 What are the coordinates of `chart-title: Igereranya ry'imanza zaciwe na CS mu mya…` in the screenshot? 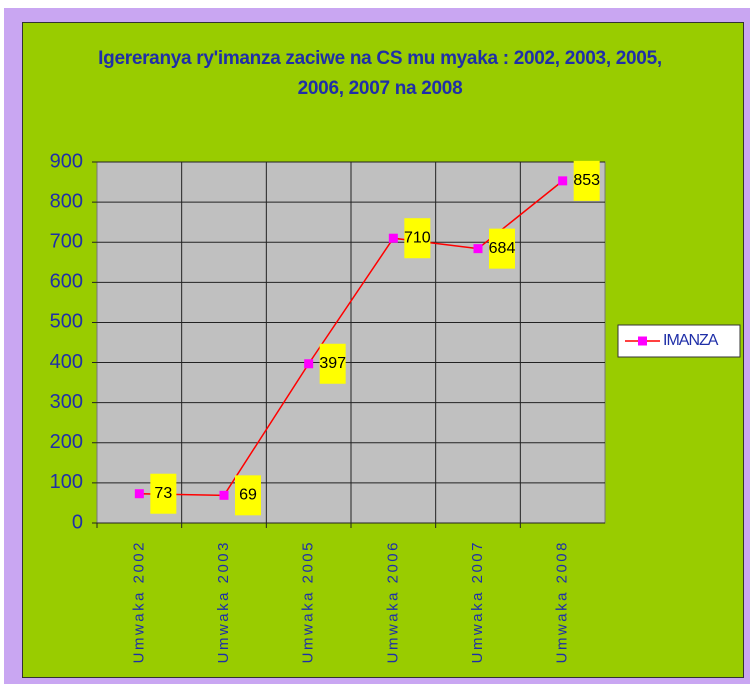 It's located at (380, 73).